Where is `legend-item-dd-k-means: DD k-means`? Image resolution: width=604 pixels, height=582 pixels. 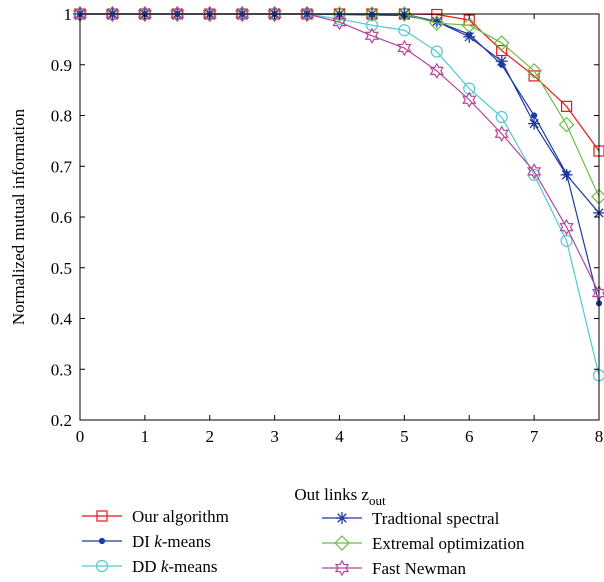
legend-item-dd-k-means: DD k-means is located at coordinates (149, 566).